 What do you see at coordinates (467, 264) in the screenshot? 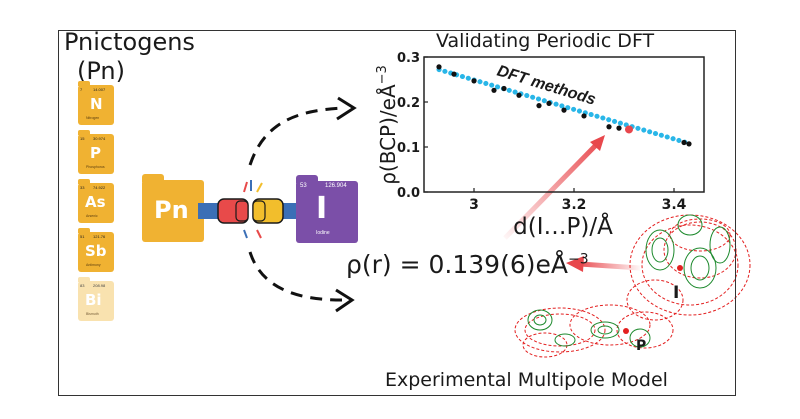
I see `density-value: ρ(r) = 0.139(6)eÅ−3` at bounding box center [467, 264].